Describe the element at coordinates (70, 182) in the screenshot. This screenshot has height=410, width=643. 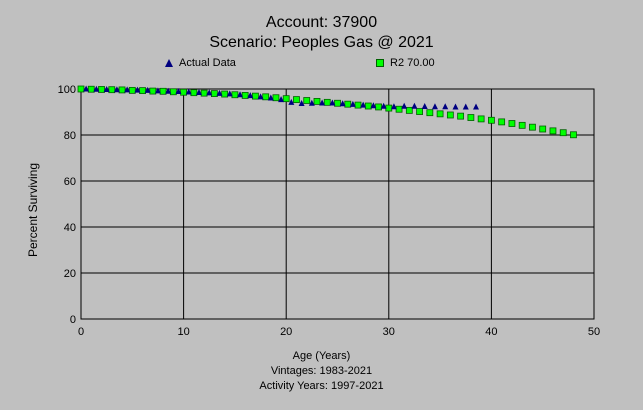
I see `y-tick-label: 60` at that location.